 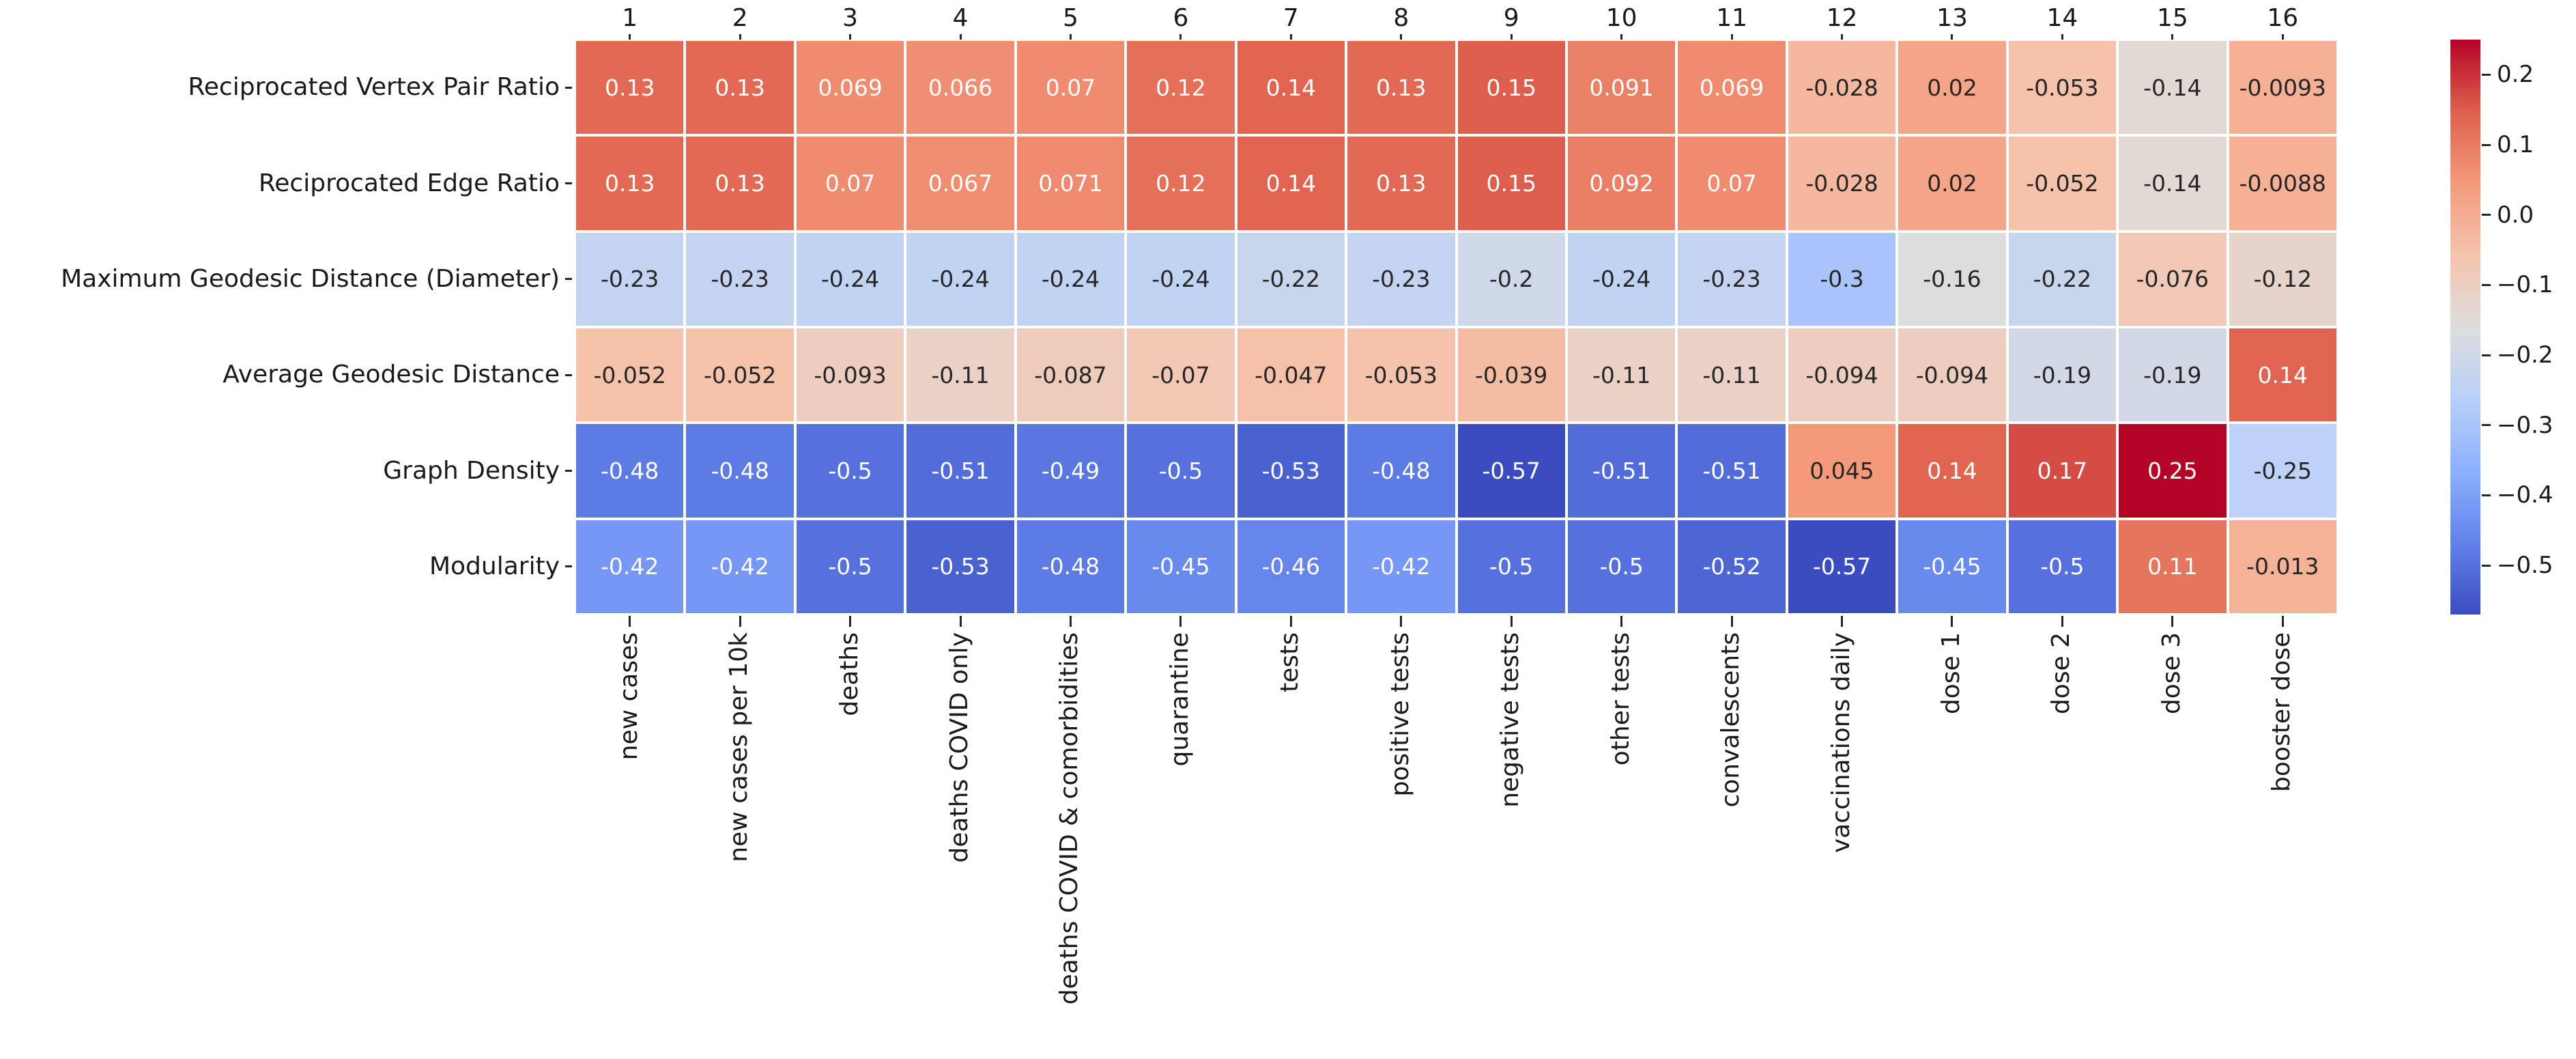 I want to click on column-number-label: 4, so click(x=960, y=18).